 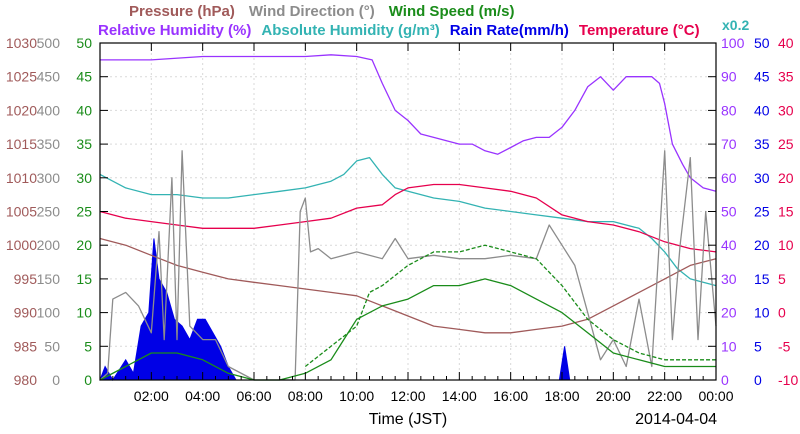 What do you see at coordinates (729, 144) in the screenshot?
I see `rh-axis-tick-label: 70` at bounding box center [729, 144].